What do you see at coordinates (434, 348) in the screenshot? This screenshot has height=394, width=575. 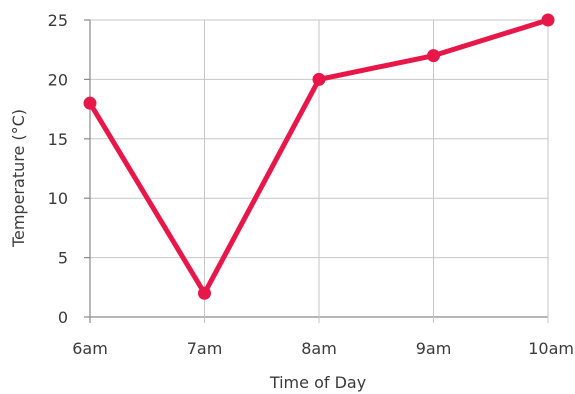 I see `x-tick-label: 9am` at bounding box center [434, 348].